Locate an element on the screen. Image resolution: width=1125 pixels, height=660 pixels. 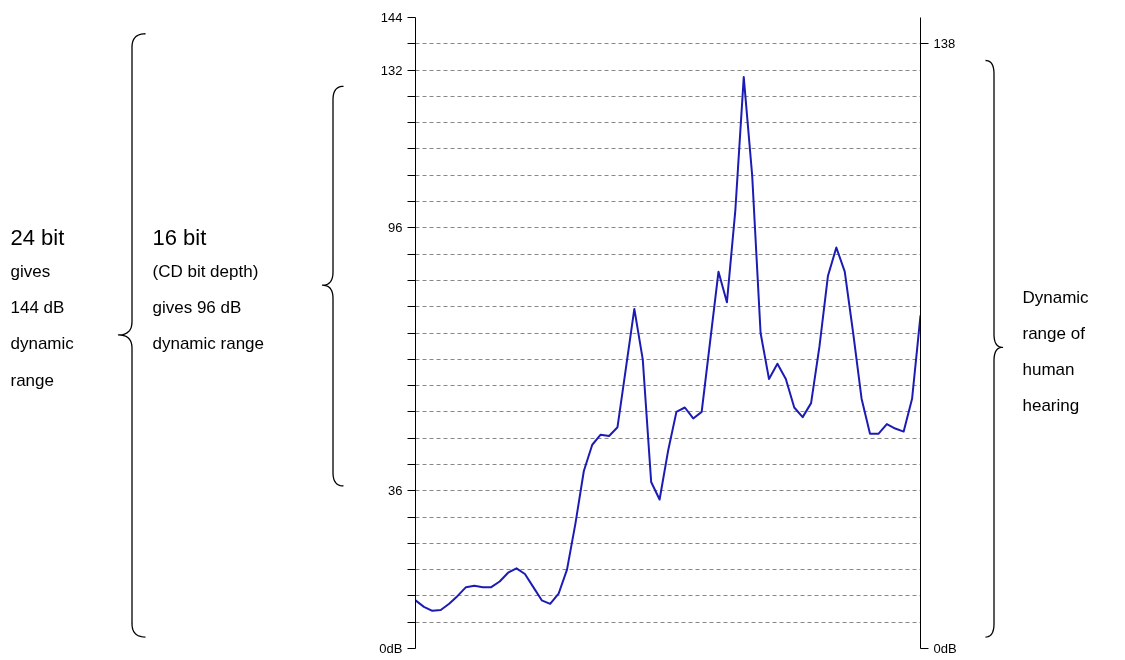
y2-tick-label: 138 is located at coordinates (944, 44).